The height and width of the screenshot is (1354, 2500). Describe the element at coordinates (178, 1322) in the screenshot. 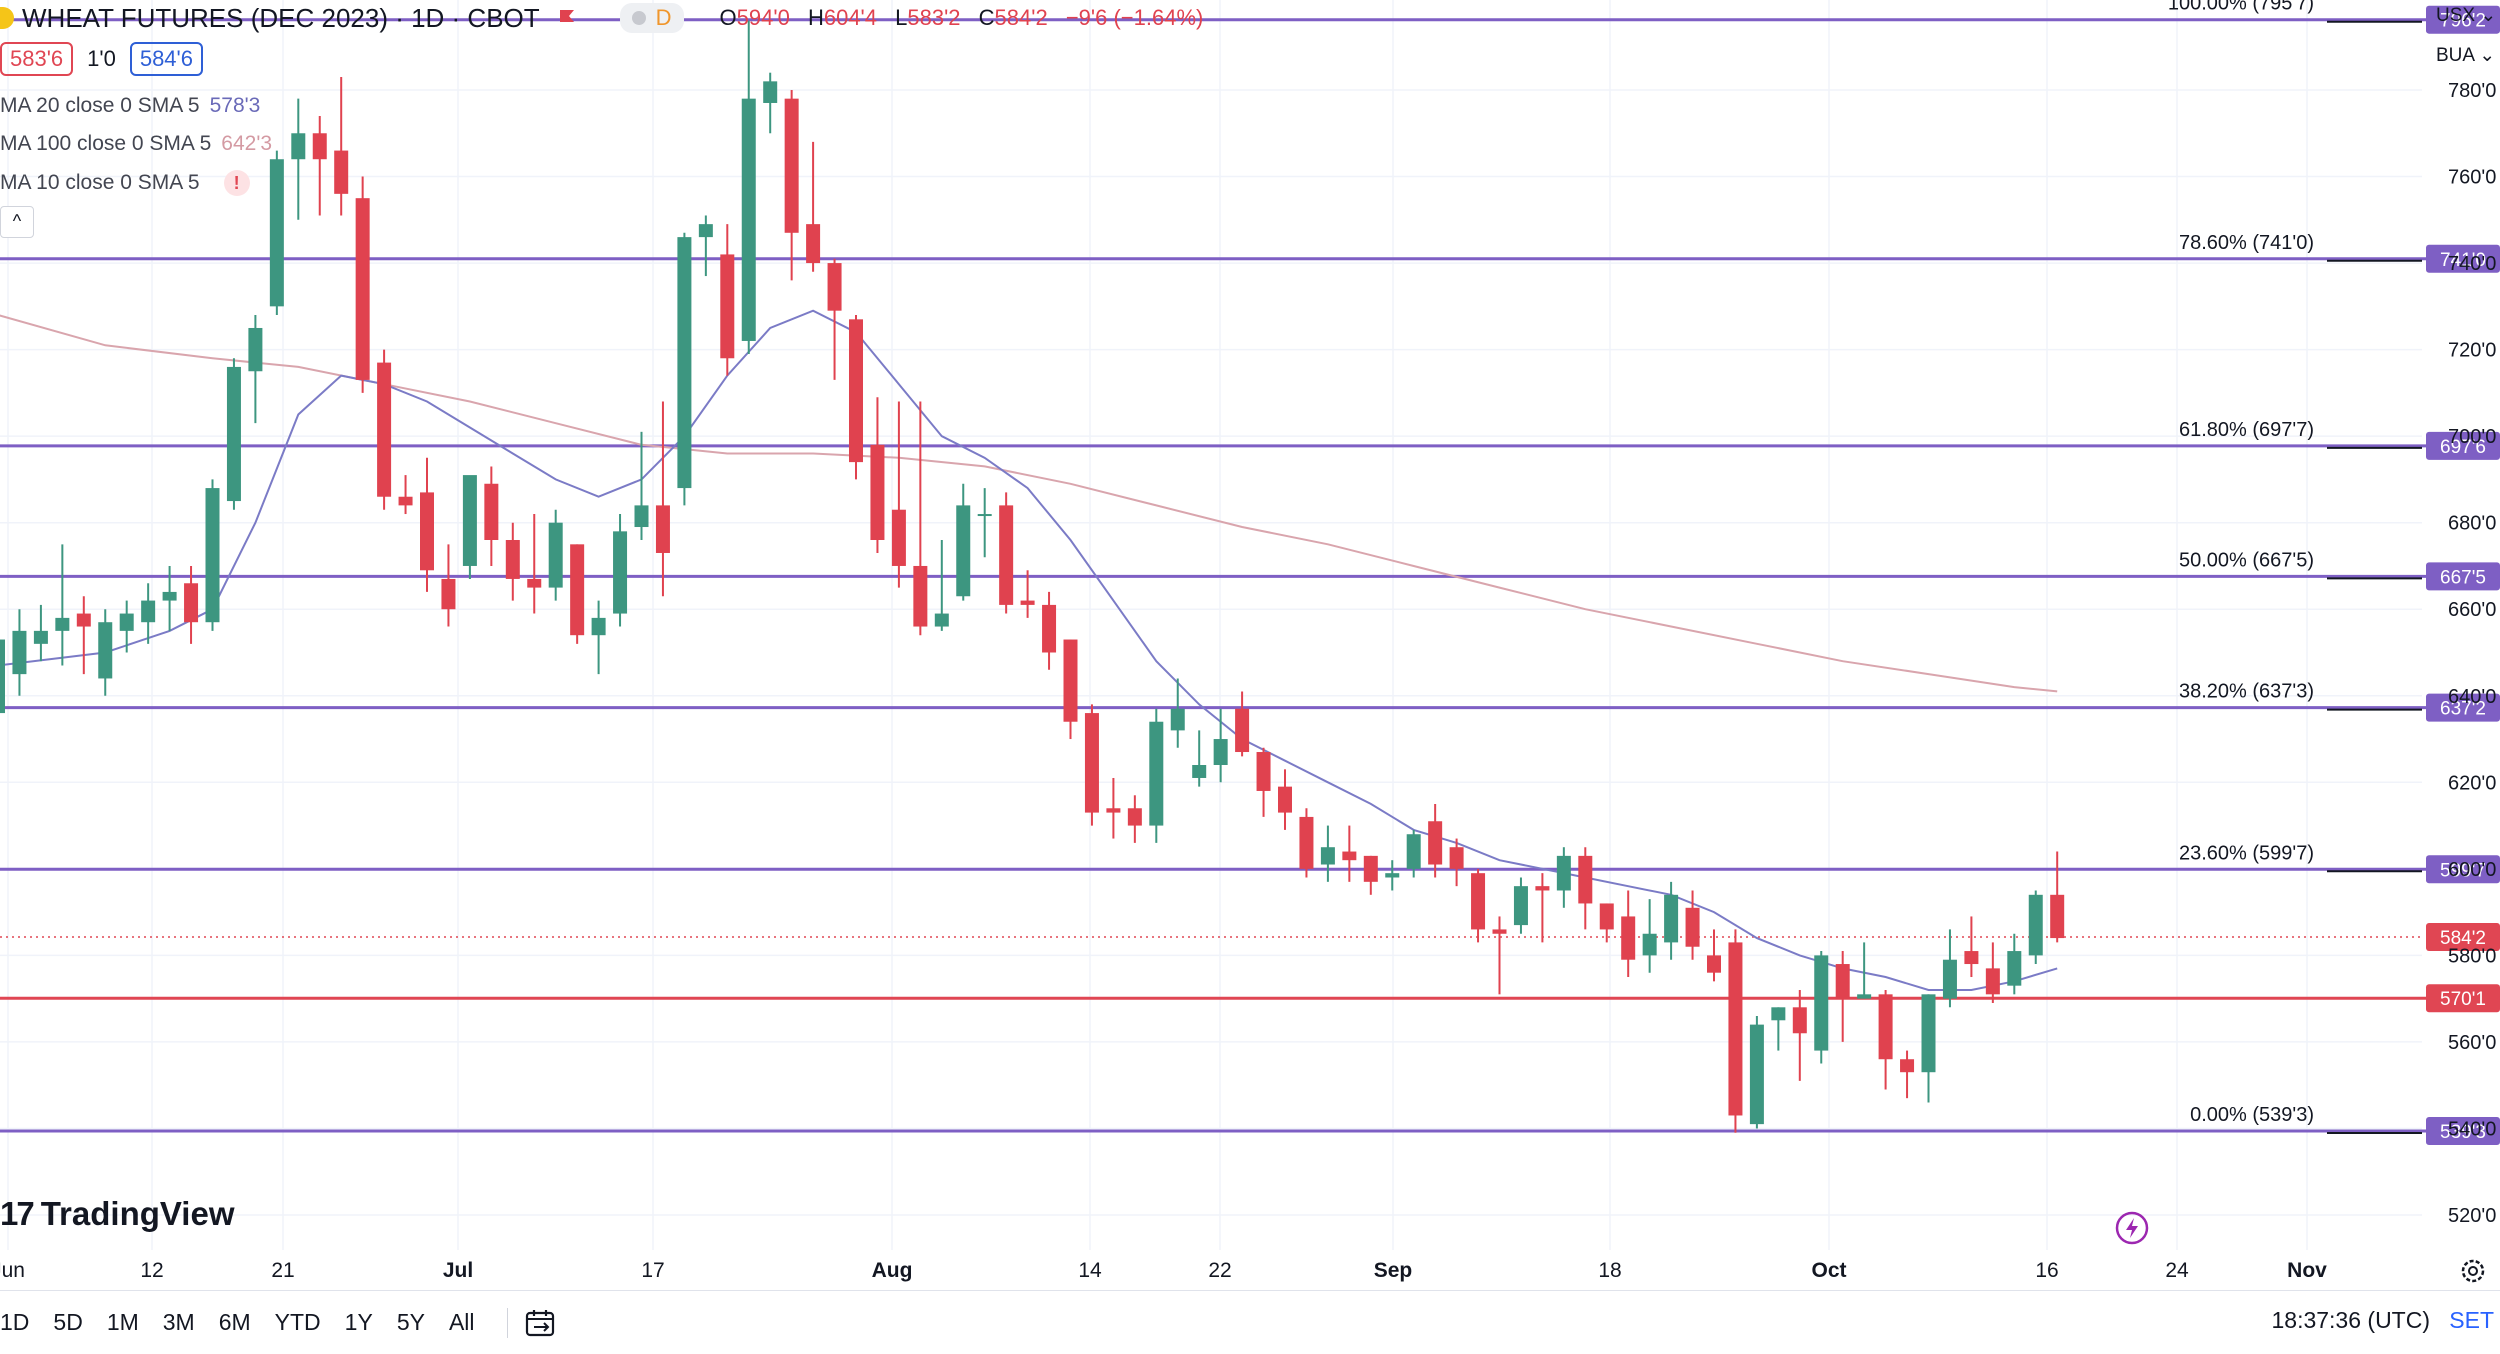

I see `timeframe-3m: 3M` at that location.